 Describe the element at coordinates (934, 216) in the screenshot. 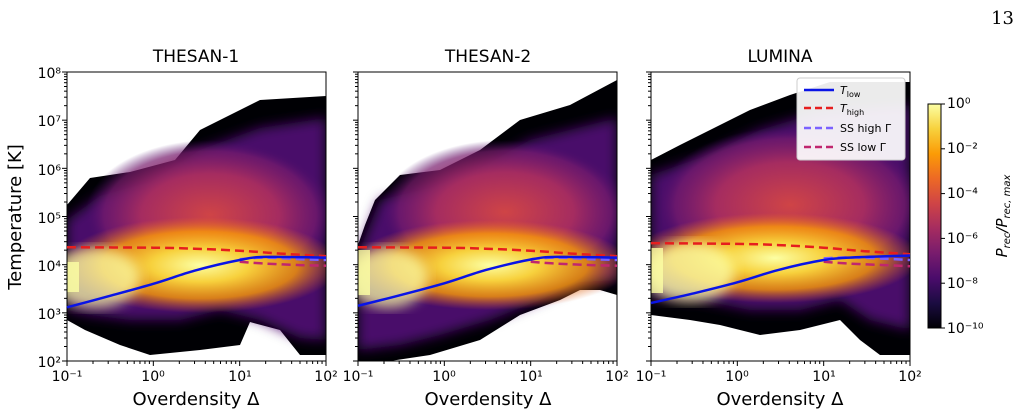

I see `colorbar-gradient` at that location.